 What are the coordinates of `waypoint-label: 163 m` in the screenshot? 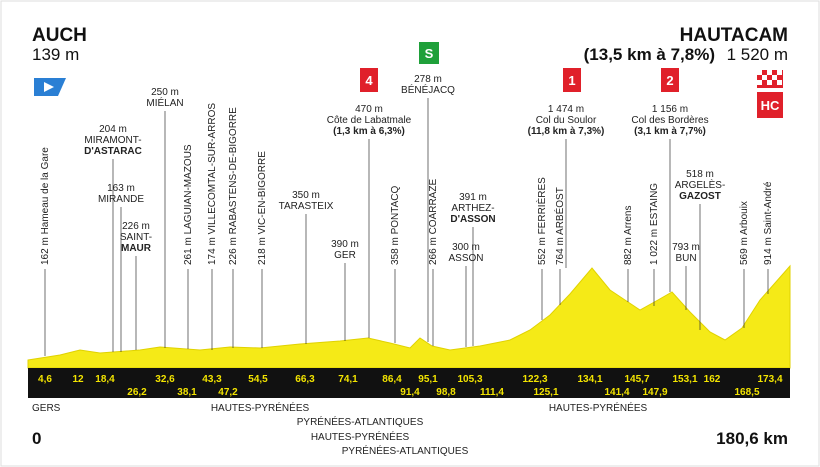 It's located at (121, 188).